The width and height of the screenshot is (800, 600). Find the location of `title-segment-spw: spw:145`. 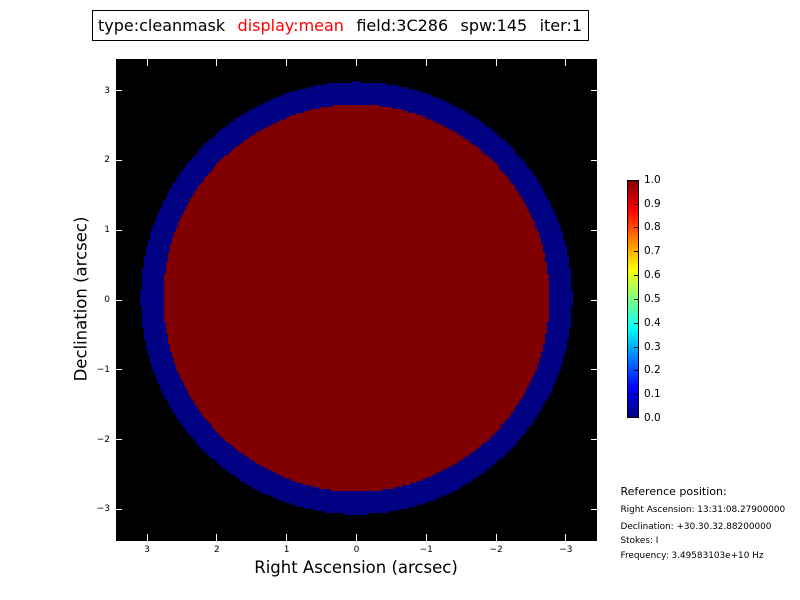

title-segment-spw: spw:145 is located at coordinates (494, 26).